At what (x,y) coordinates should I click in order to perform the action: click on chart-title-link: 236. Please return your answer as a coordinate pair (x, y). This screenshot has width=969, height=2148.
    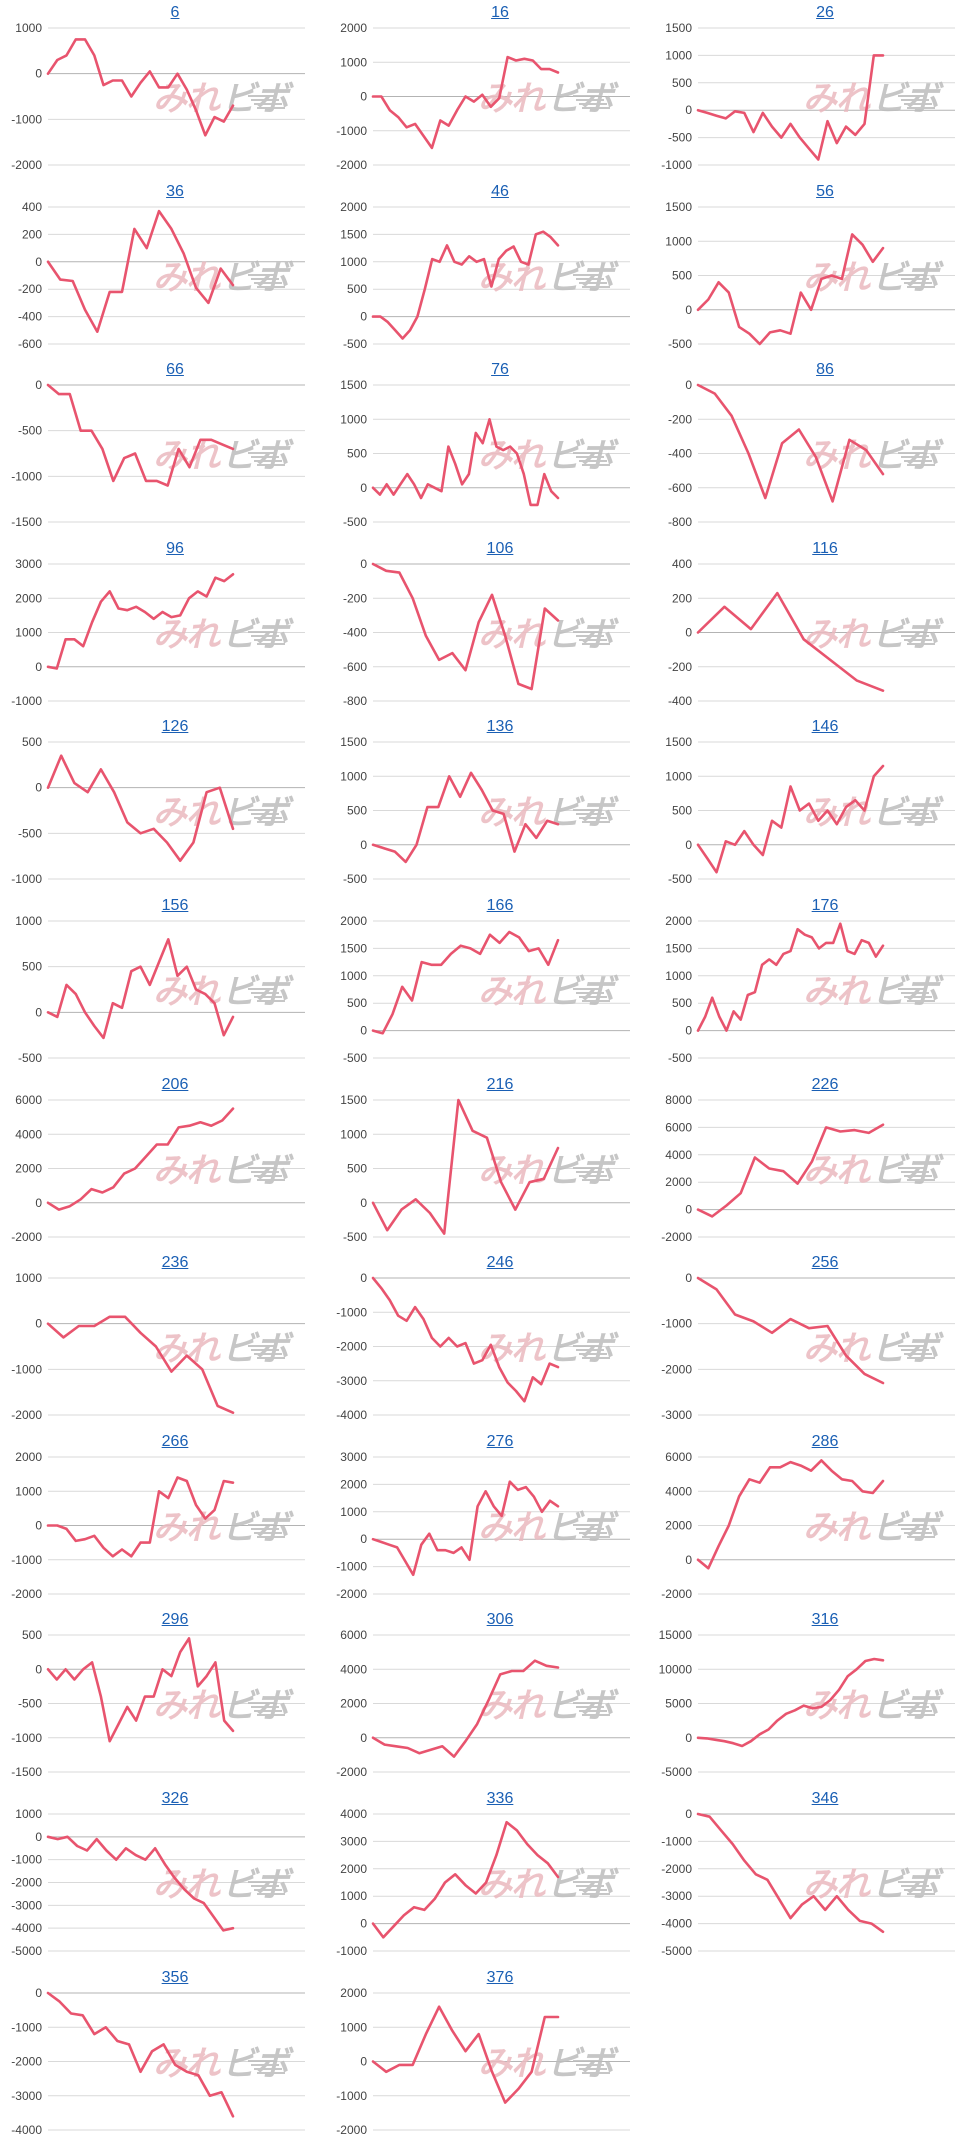
    Looking at the image, I should click on (175, 1263).